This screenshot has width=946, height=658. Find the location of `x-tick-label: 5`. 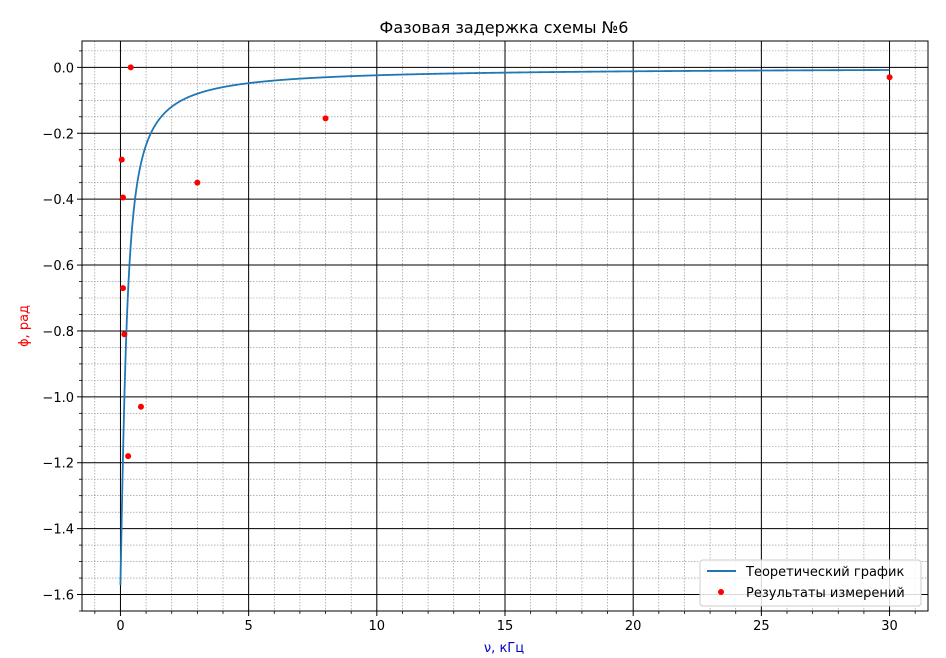

x-tick-label: 5 is located at coordinates (248, 626).